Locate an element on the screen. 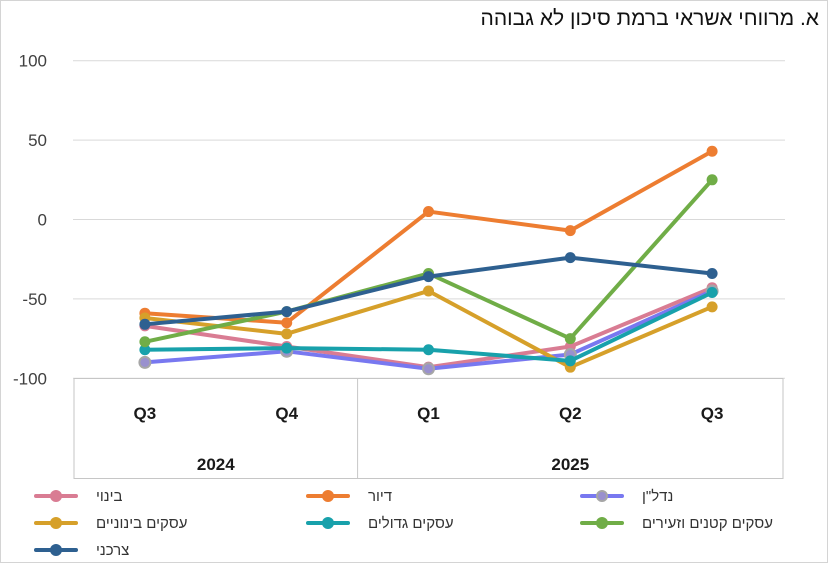  legend-label: נדל"ן is located at coordinates (658, 496).